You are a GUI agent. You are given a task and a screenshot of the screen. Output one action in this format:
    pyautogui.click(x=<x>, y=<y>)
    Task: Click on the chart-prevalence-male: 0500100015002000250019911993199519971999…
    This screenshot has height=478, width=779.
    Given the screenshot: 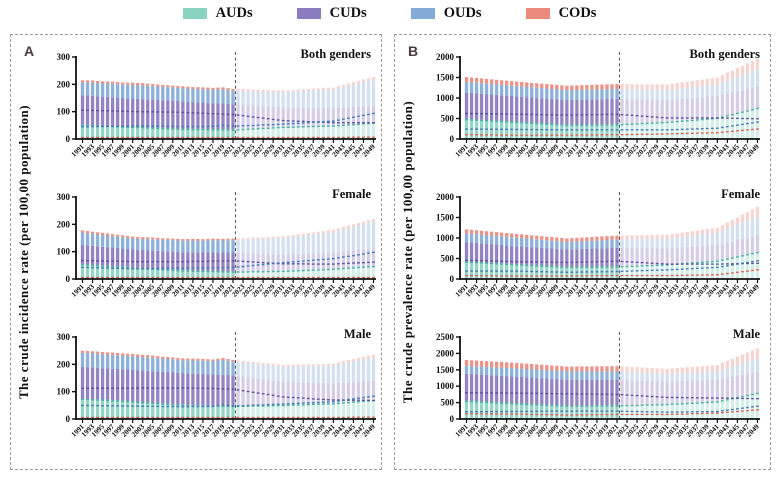 What is the action you would take?
    pyautogui.click(x=598, y=385)
    